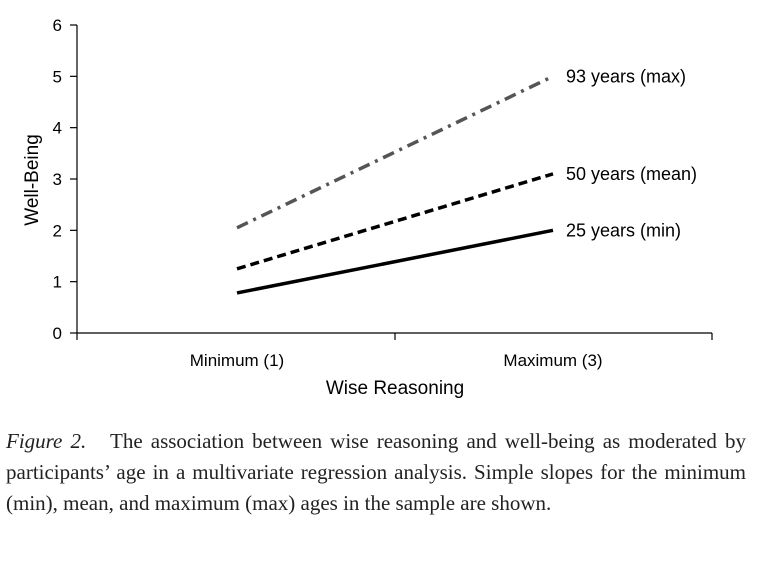  What do you see at coordinates (395, 261) in the screenshot?
I see `series-line-min` at bounding box center [395, 261].